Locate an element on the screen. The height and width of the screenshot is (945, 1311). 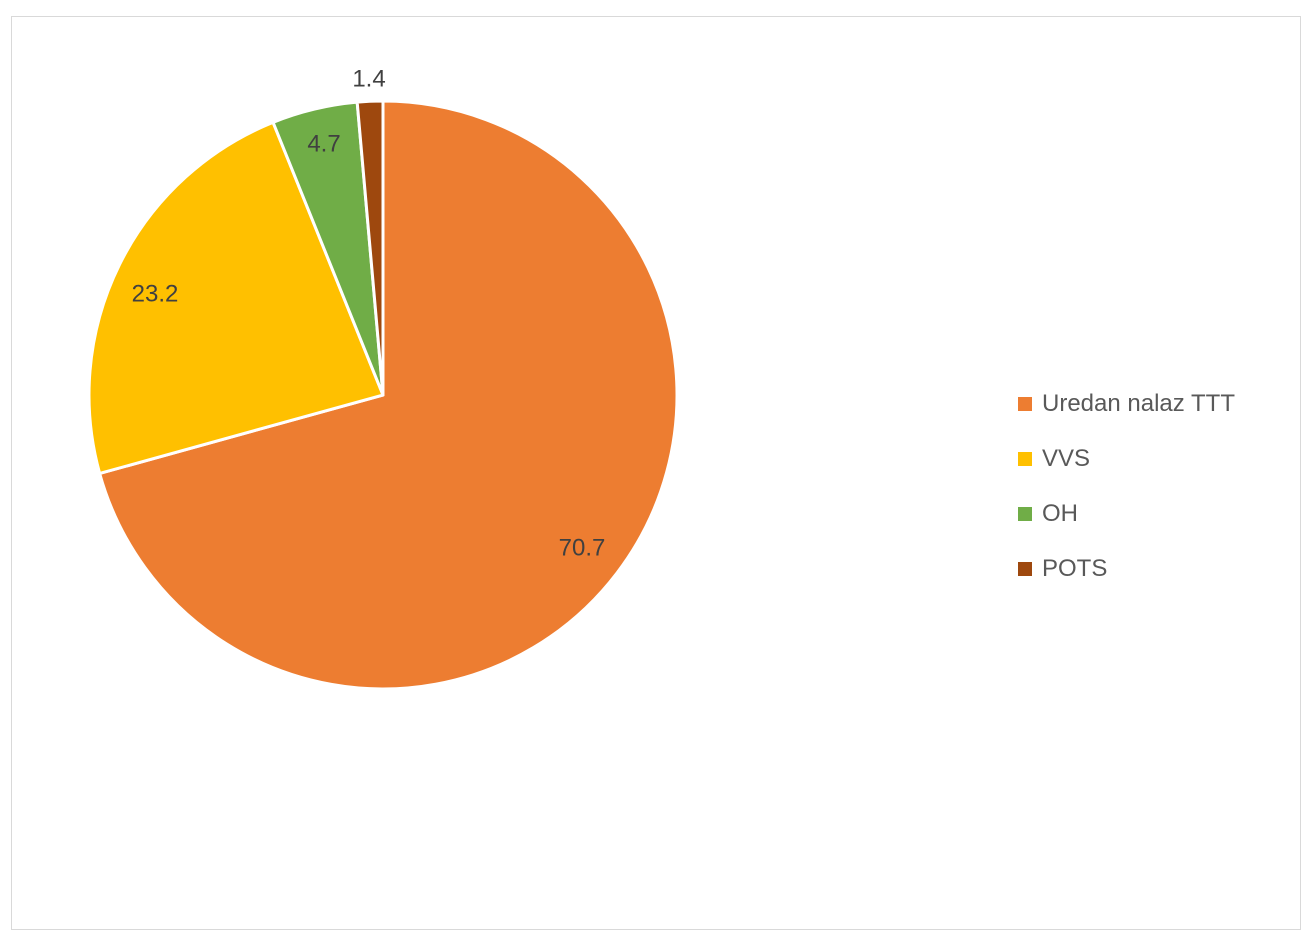
data-label: 70.7 is located at coordinates (582, 548).